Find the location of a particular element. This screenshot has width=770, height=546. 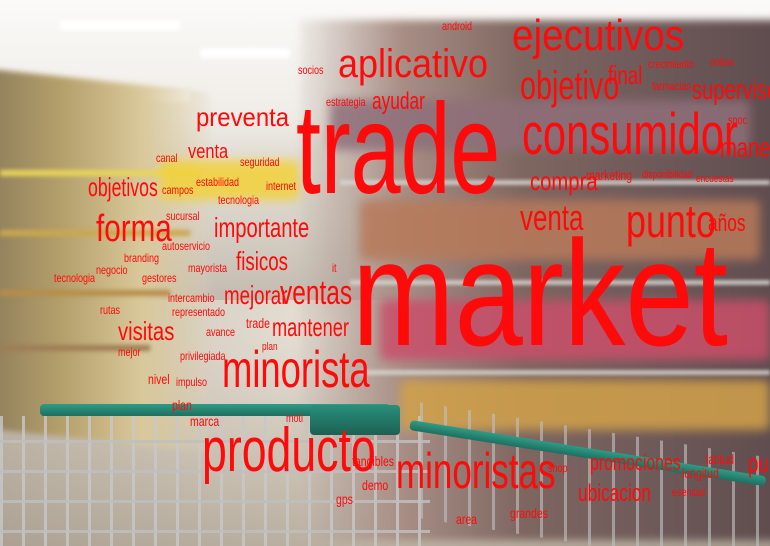

word-mejor: mejor is located at coordinates (129, 352).